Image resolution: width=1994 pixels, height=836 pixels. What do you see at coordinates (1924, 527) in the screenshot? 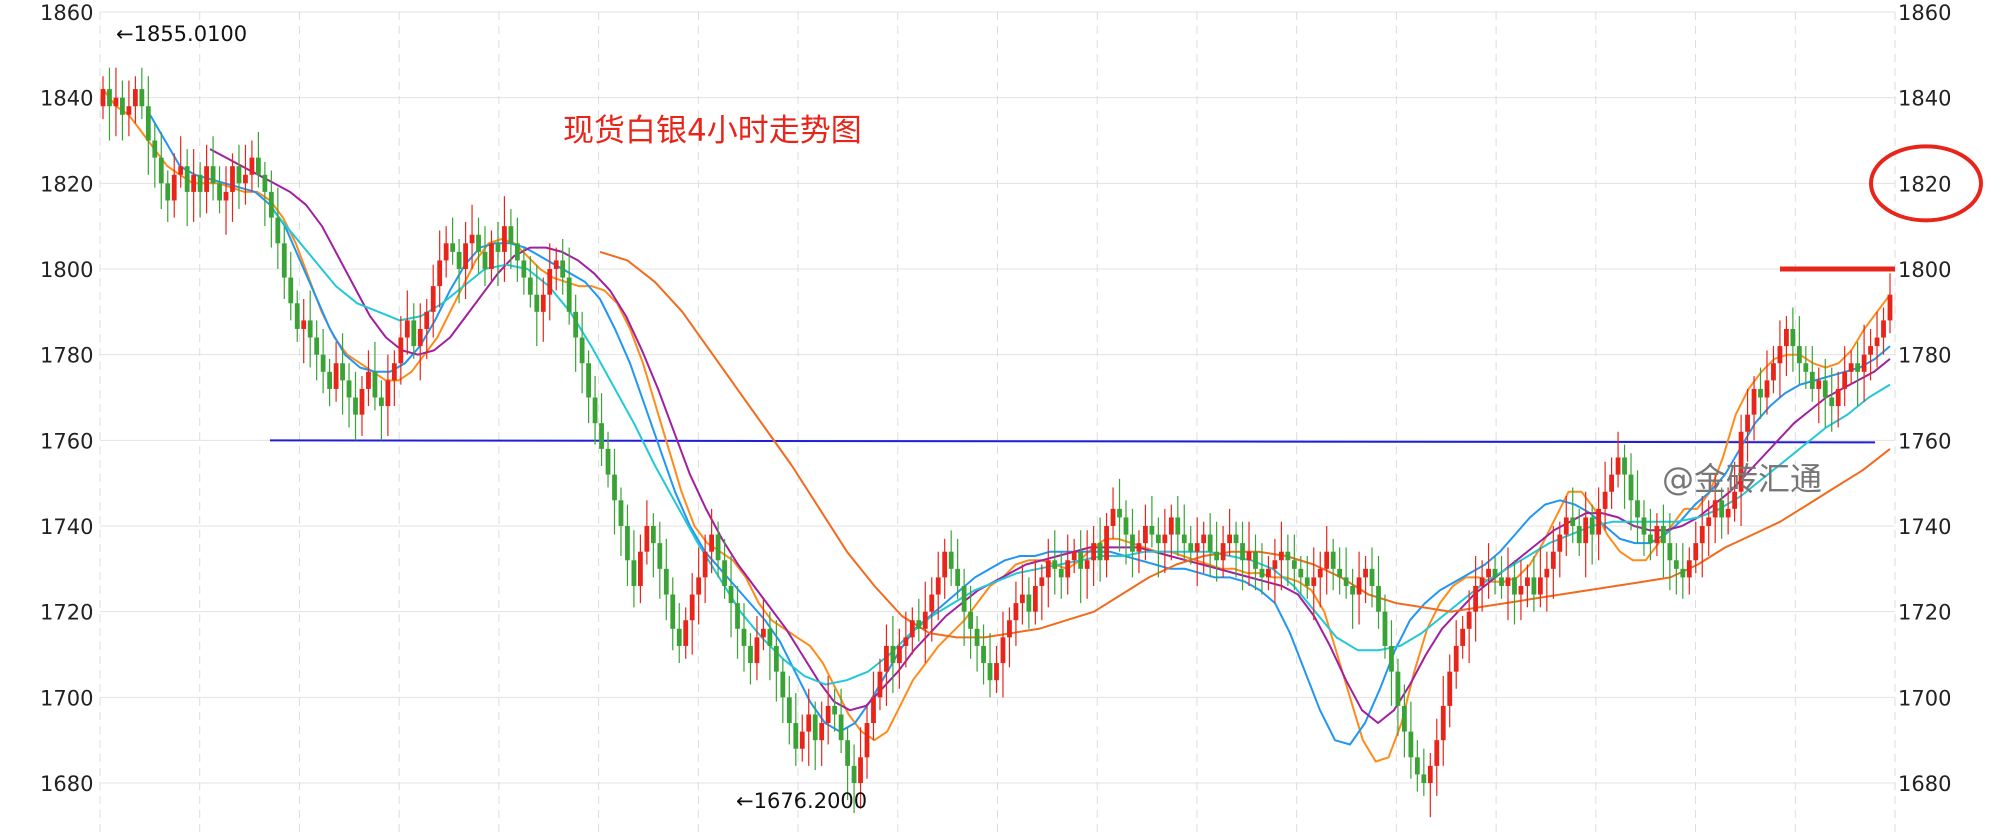
I see `y-tick-label-right: 1740` at bounding box center [1924, 527].